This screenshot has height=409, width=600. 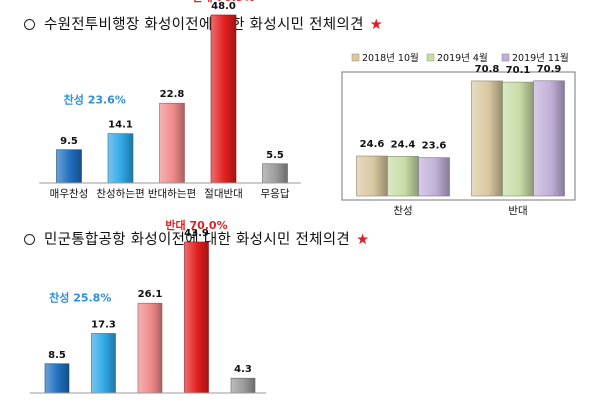 What do you see at coordinates (120, 125) in the screenshot?
I see `data-label: 14.1` at bounding box center [120, 125].